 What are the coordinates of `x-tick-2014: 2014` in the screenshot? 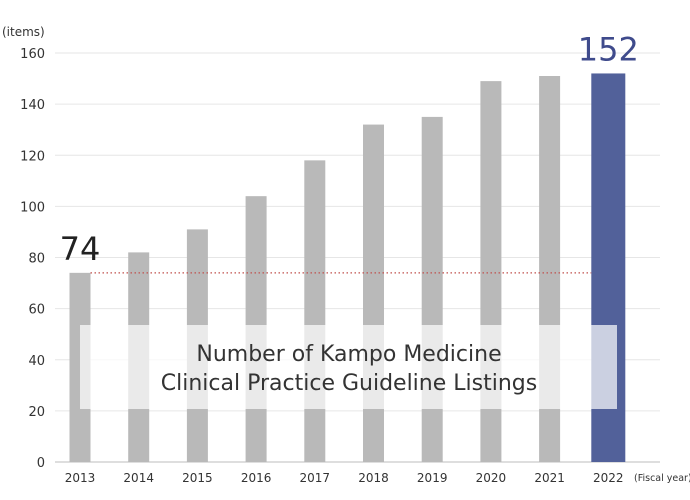 It's located at (138, 478).